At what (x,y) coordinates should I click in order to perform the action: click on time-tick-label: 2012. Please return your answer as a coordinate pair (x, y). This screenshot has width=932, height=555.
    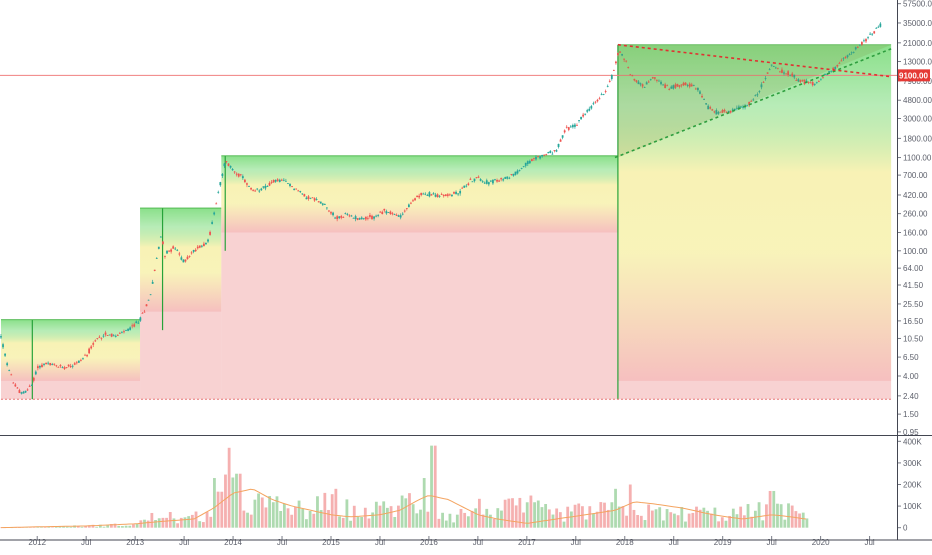
    Looking at the image, I should click on (37, 542).